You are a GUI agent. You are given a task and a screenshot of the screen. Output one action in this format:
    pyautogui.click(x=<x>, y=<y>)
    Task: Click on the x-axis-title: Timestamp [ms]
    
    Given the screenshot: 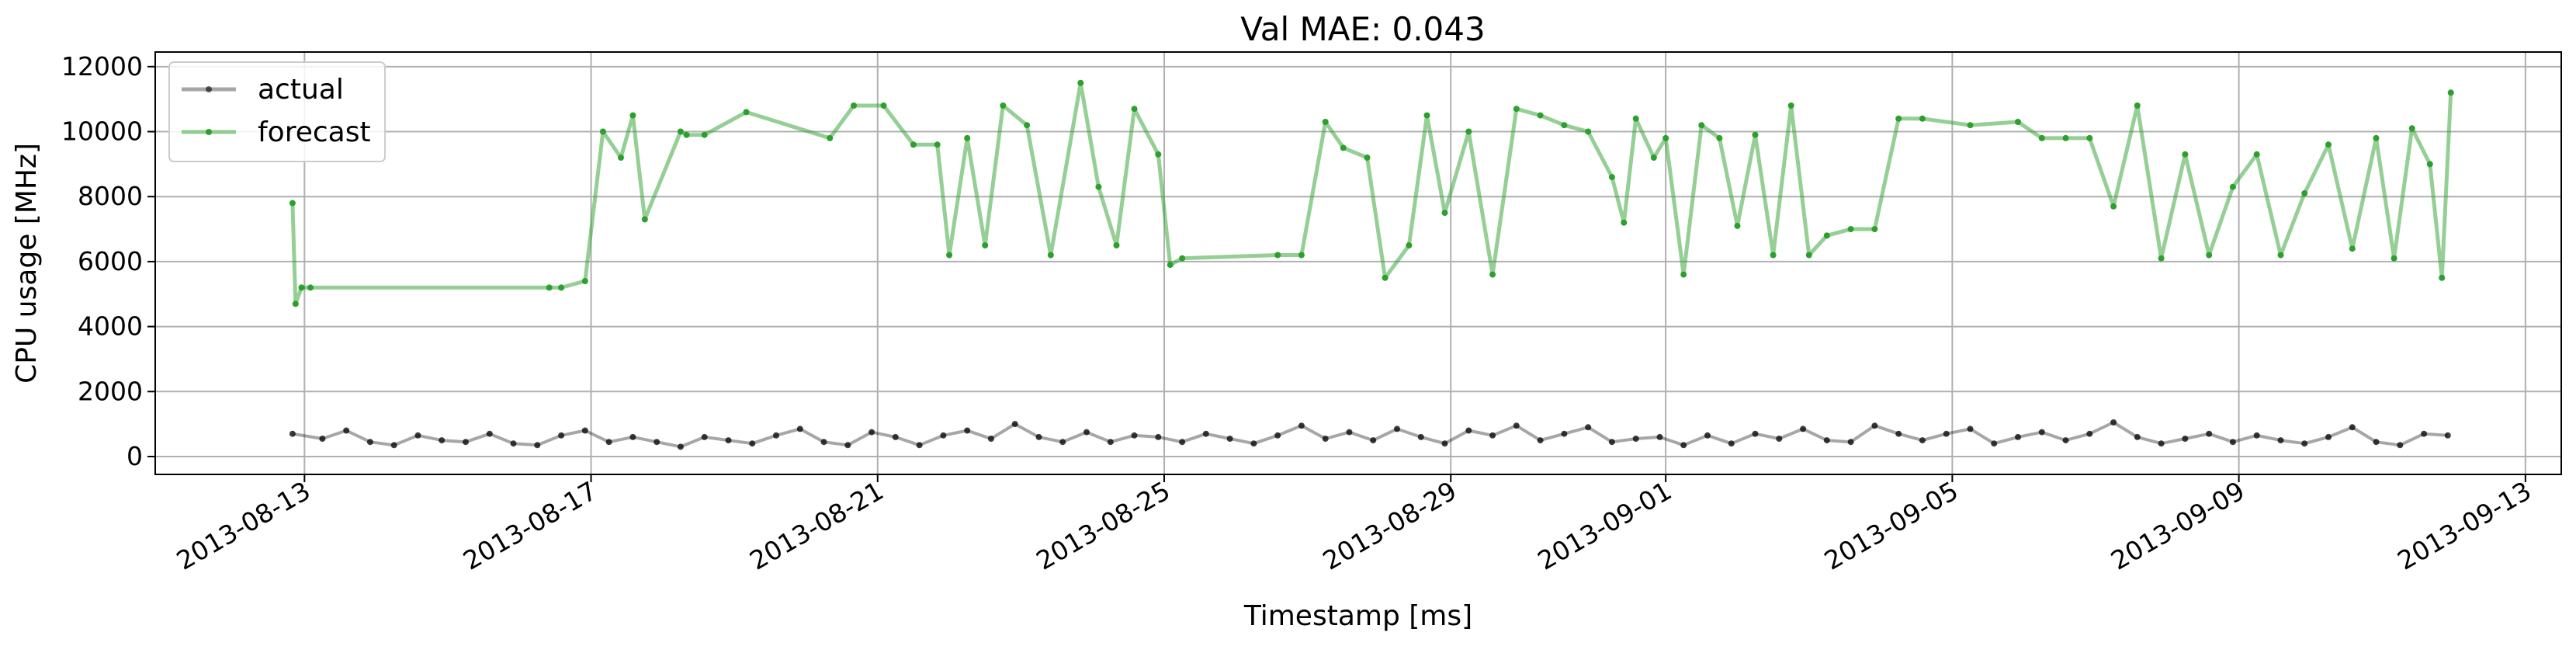 What is the action you would take?
    pyautogui.click(x=1357, y=616)
    